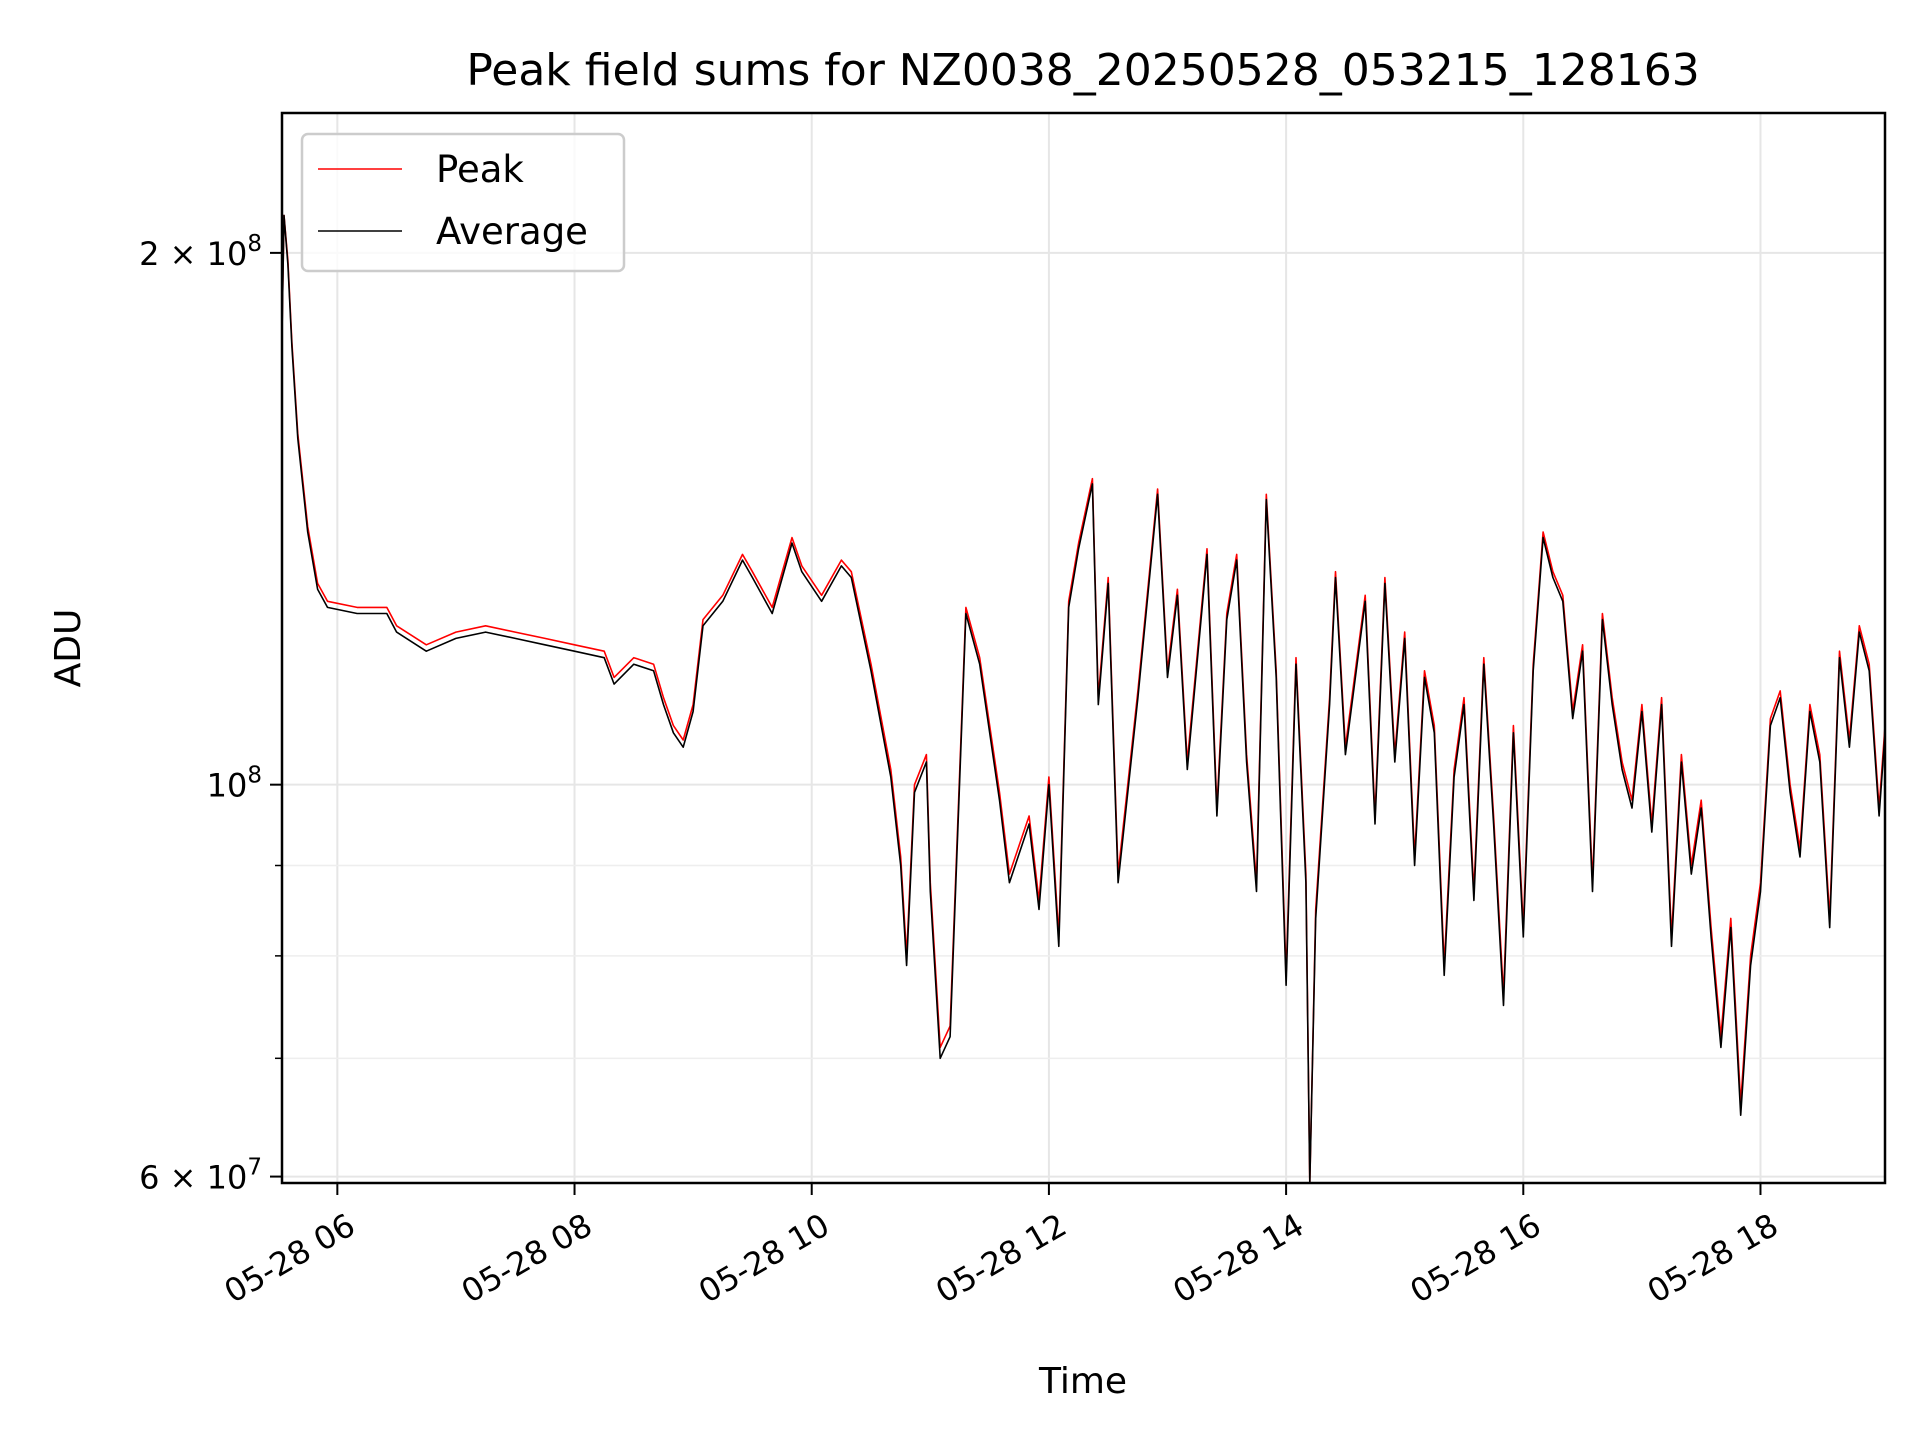 This screenshot has width=1920, height=1440. I want to click on y-axis-label: ADU, so click(68, 648).